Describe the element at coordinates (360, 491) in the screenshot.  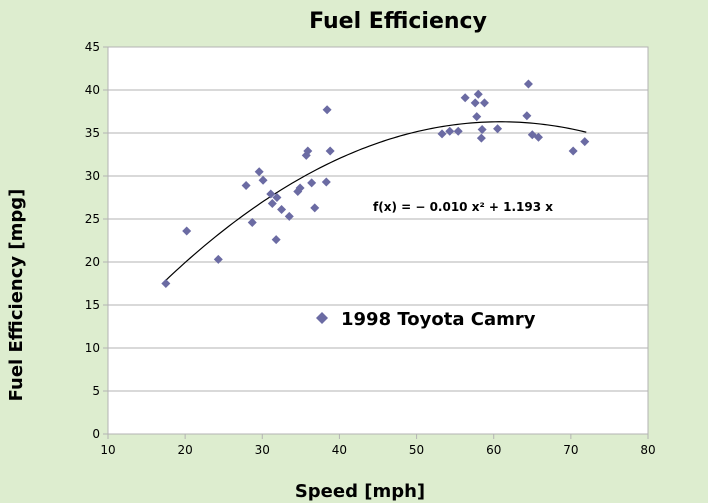
I see `x-axis-title: Speed [mph]` at that location.